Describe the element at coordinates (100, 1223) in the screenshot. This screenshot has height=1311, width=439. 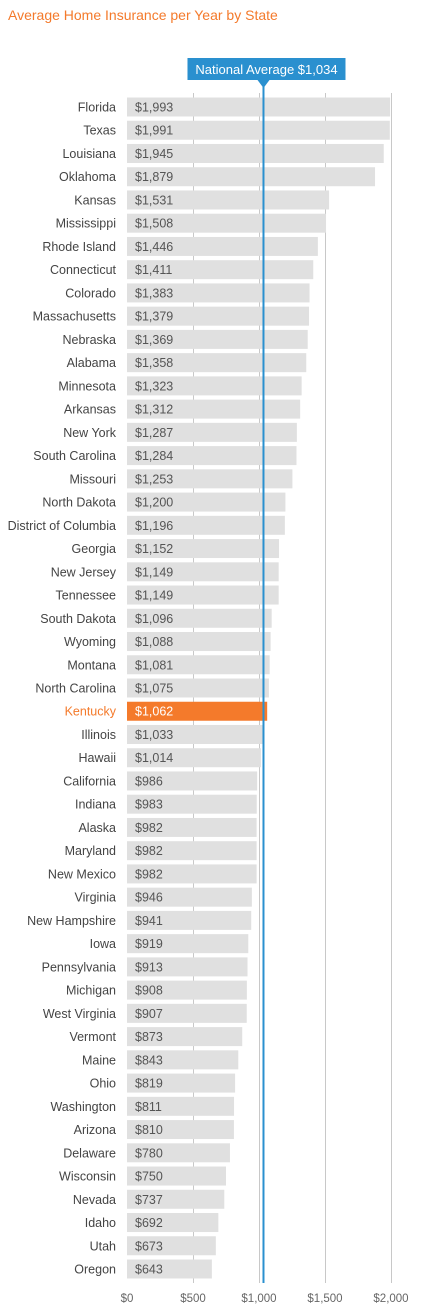
I see `category-label: Idaho` at that location.